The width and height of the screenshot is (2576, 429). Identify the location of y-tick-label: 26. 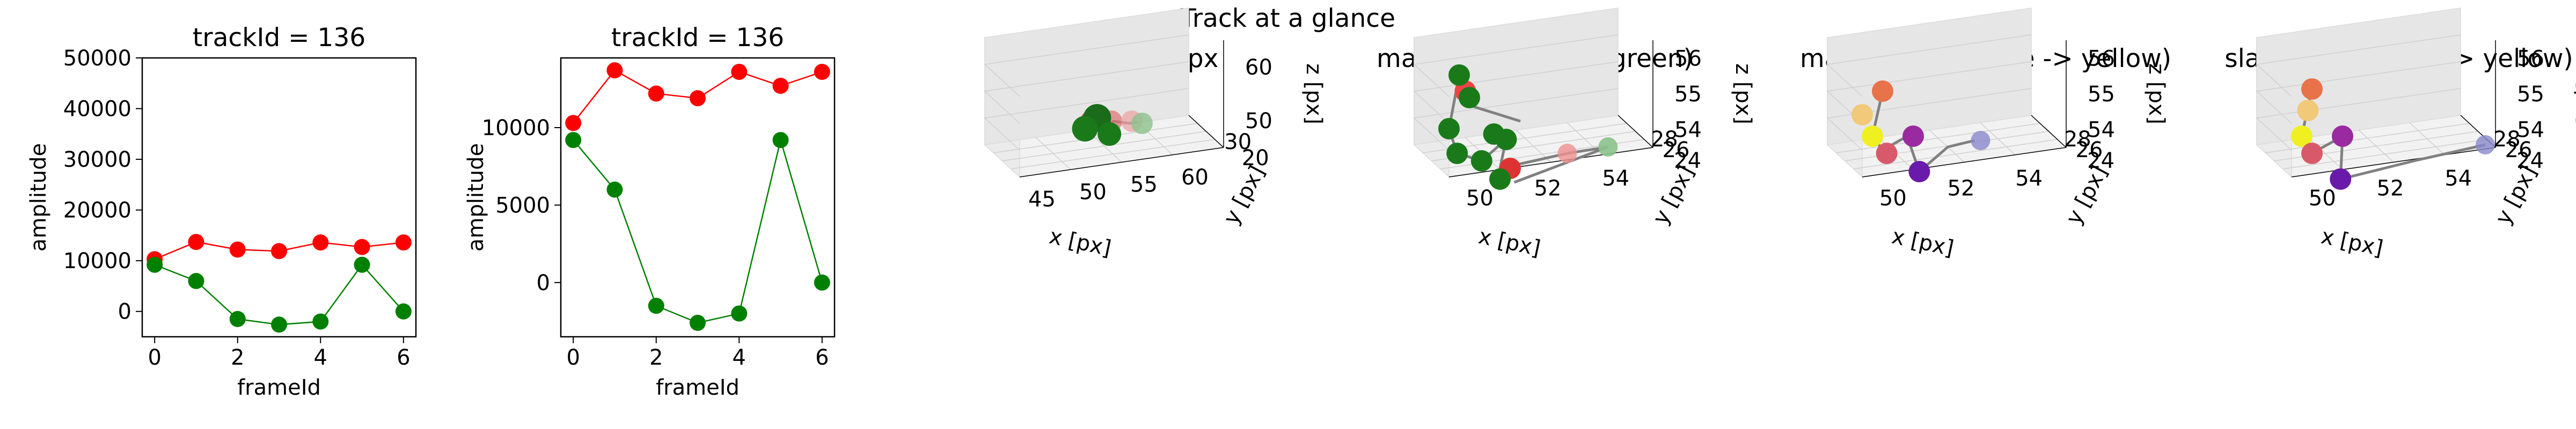
(1676, 150).